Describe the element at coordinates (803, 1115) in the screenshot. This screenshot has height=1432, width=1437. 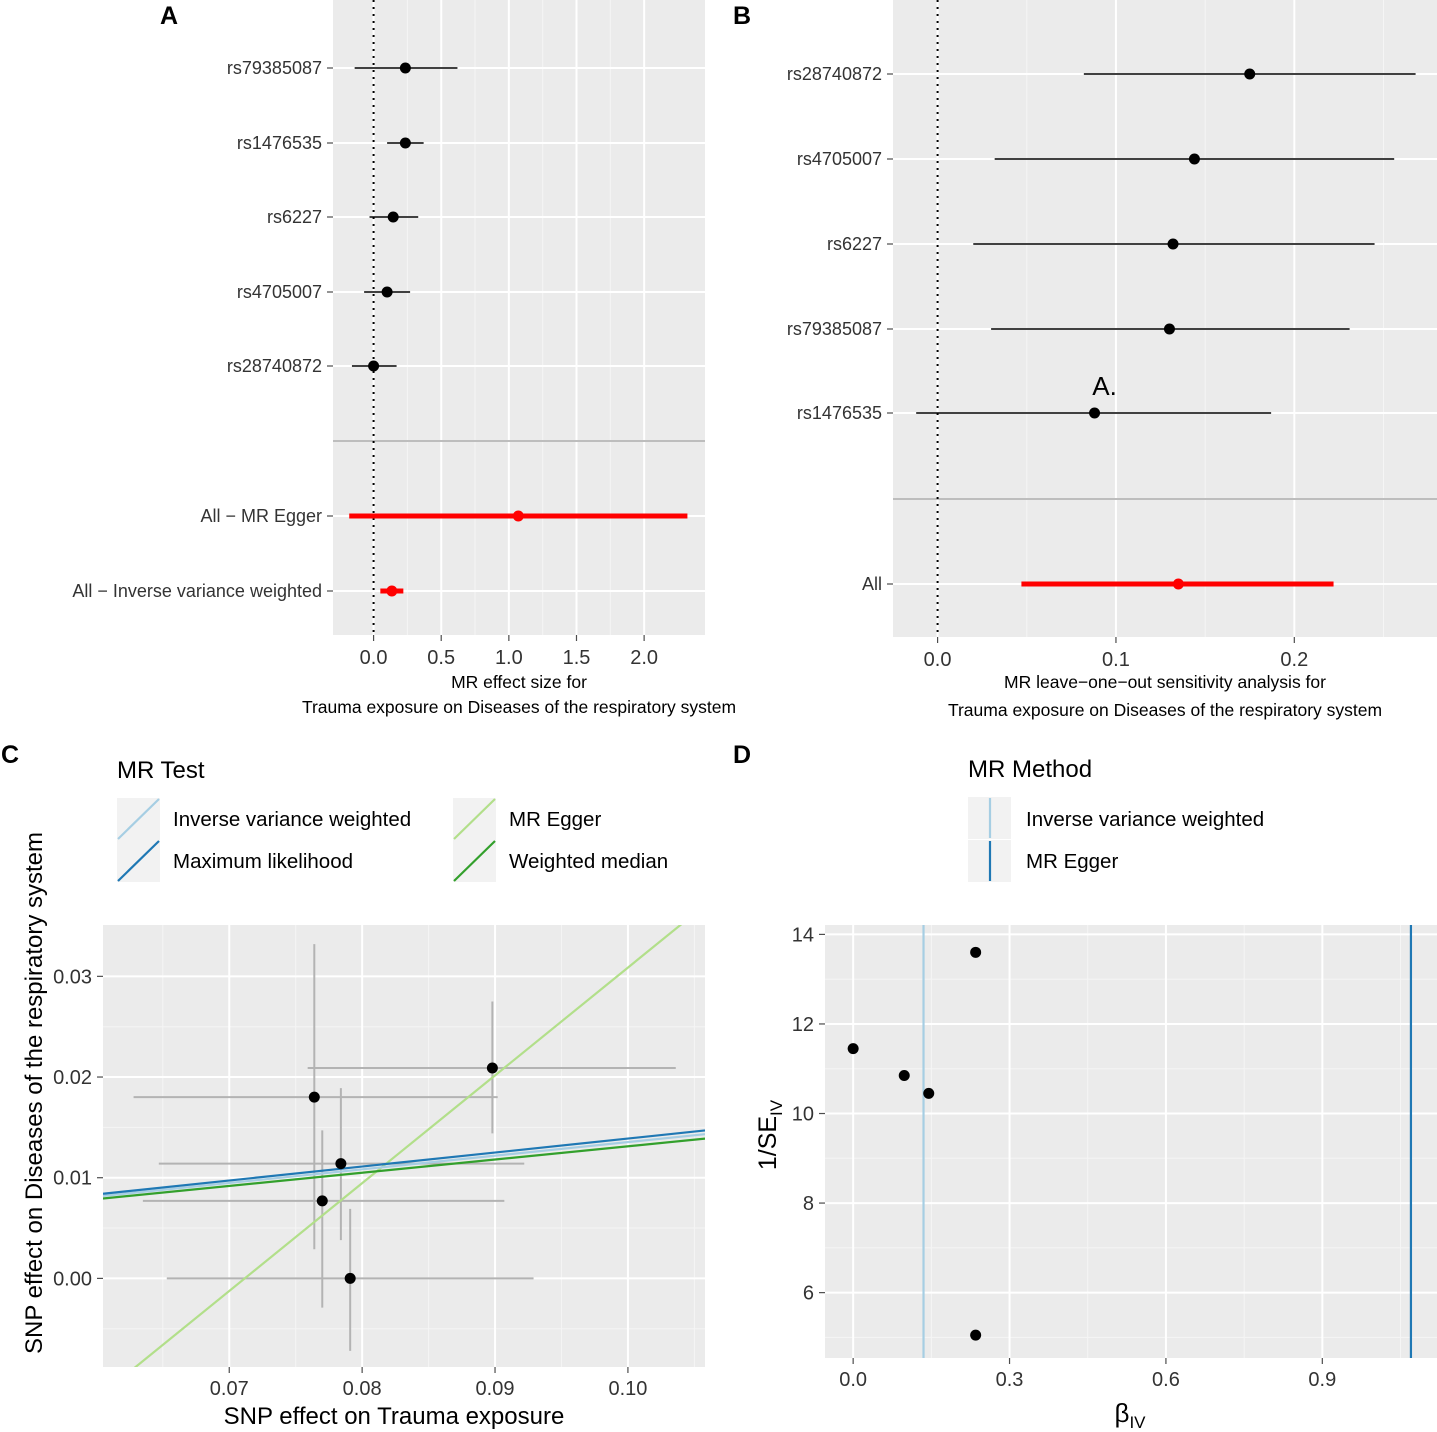
I see `panel-d-y-tick-label: 10` at that location.